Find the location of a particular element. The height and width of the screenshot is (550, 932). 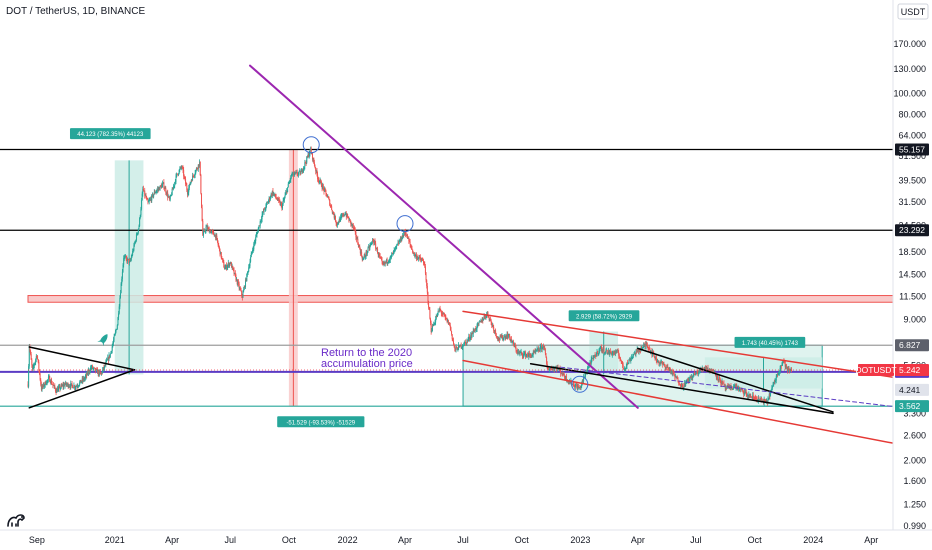

time-axis is located at coordinates (446, 540).